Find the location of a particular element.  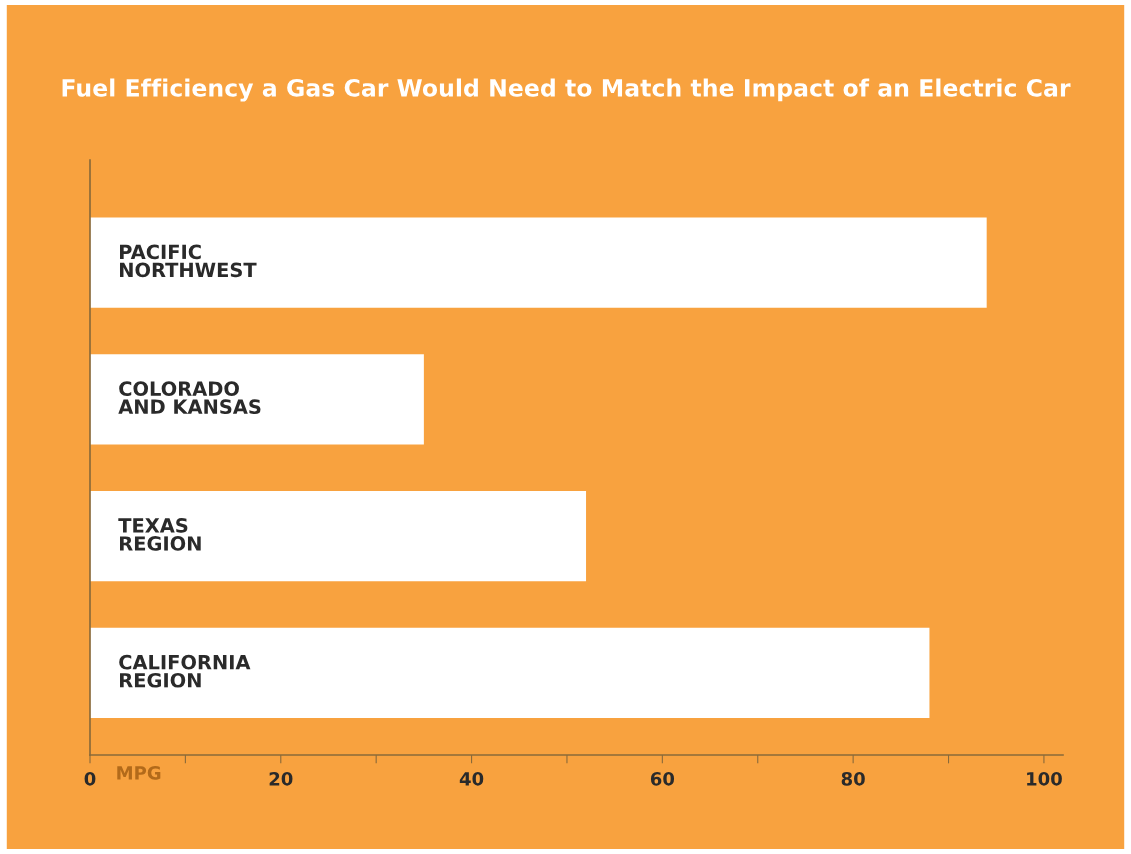

x-tick-label: 100 is located at coordinates (1044, 778).